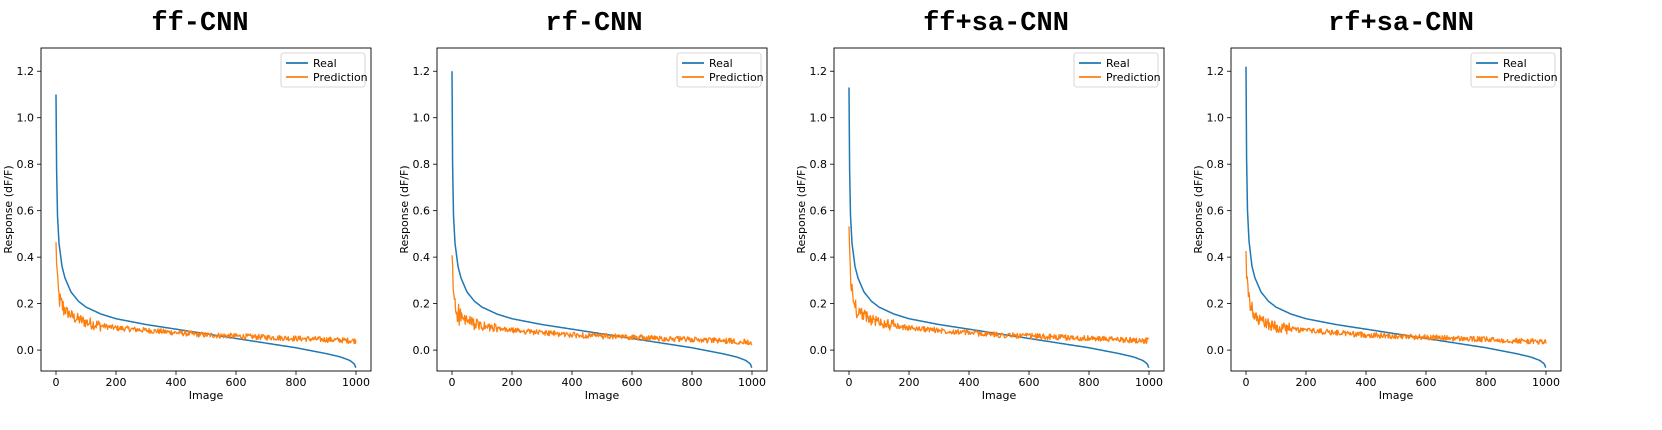 The height and width of the screenshot is (430, 1662). Describe the element at coordinates (1401, 24) in the screenshot. I see `chart-title: rf+sa-CNN` at that location.